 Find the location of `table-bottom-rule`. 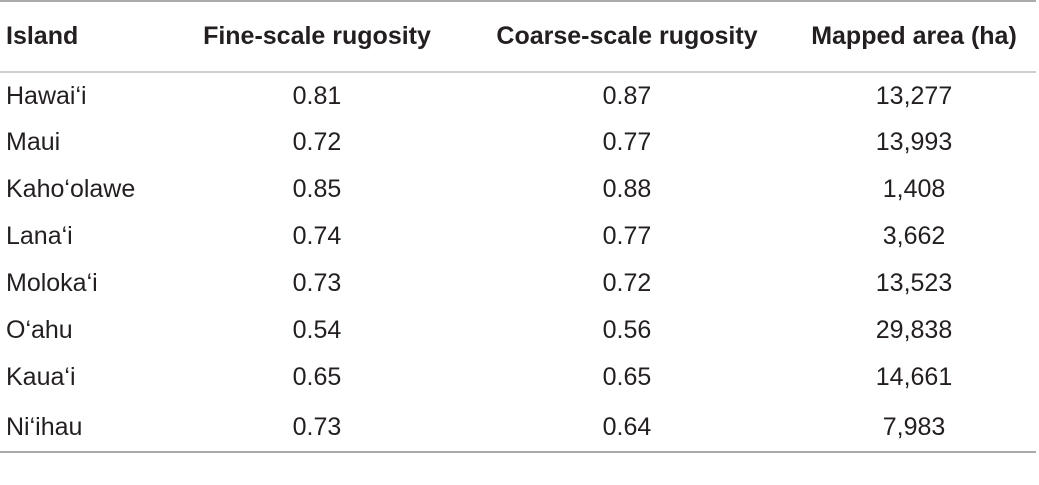

table-bottom-rule is located at coordinates (518, 452).